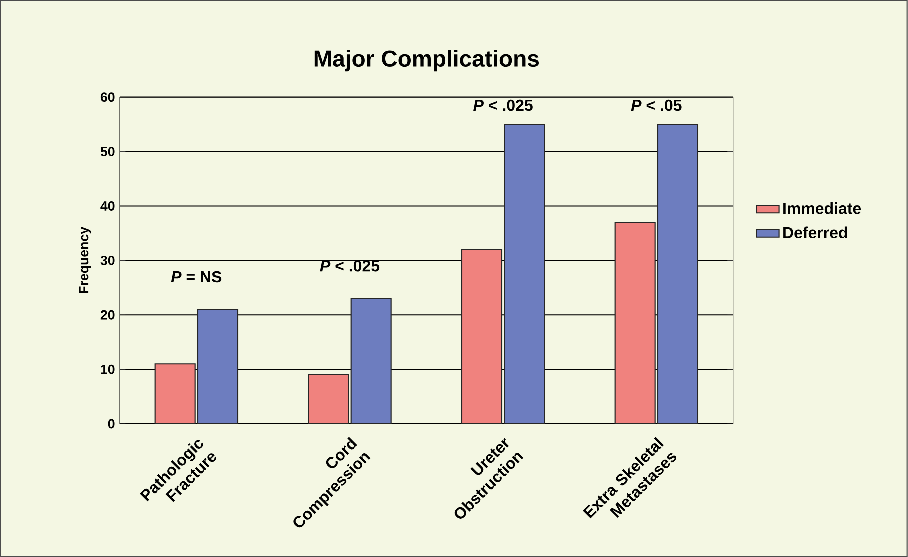 This screenshot has width=908, height=557. Describe the element at coordinates (108, 369) in the screenshot. I see `y-tick-label: 10` at that location.